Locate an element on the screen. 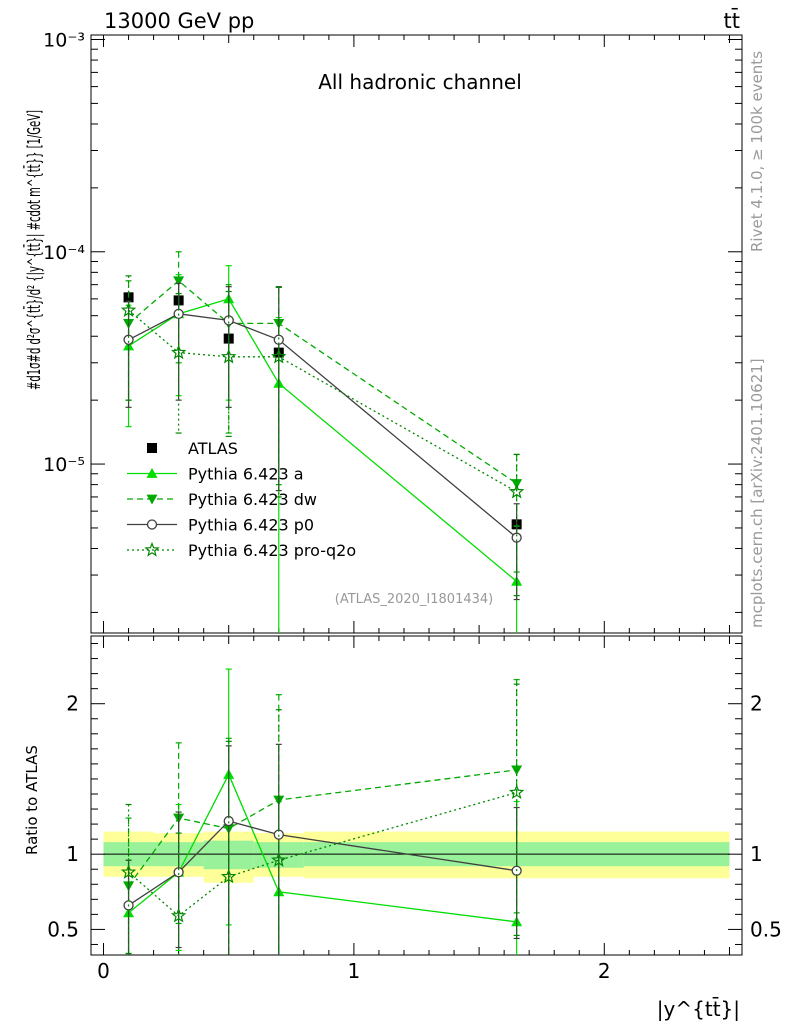 The image size is (786, 1024). y-tick-label-right: 2 is located at coordinates (756, 704).